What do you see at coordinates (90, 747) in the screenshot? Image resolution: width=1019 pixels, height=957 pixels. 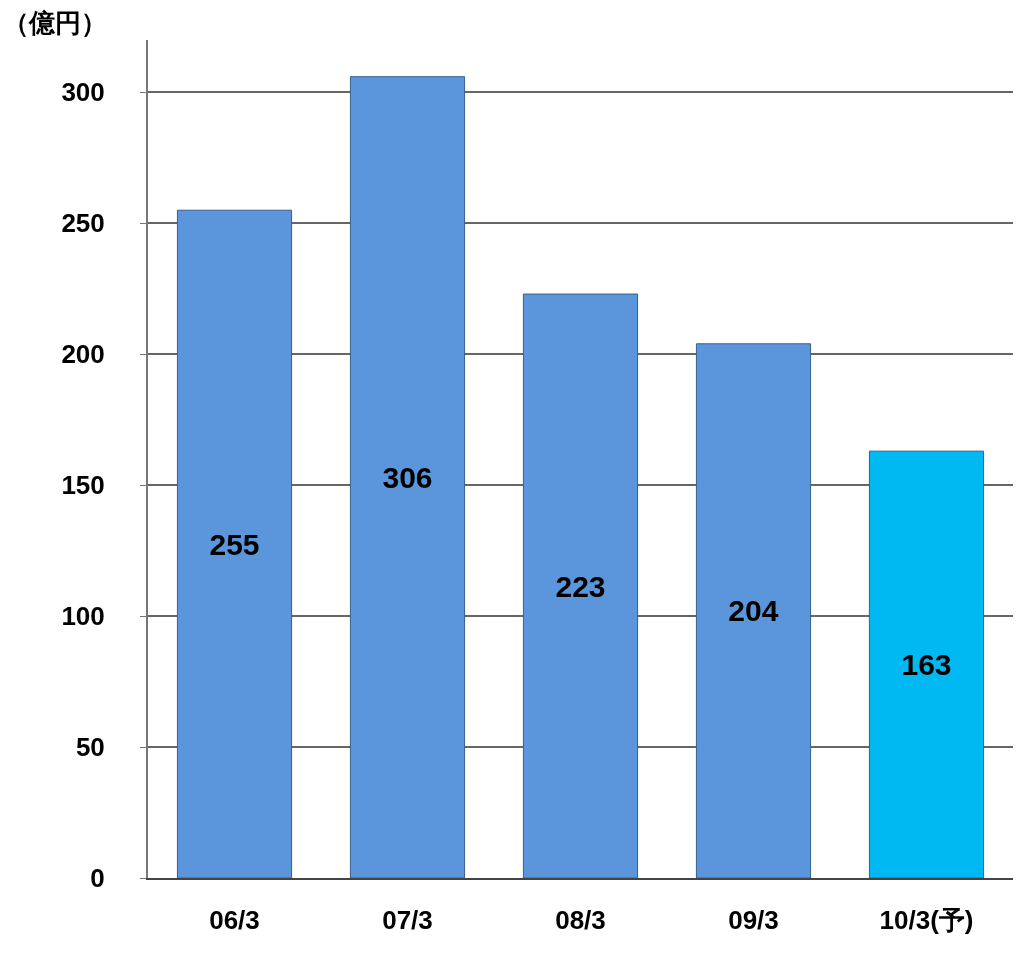 I see `y-tick-label: 50` at bounding box center [90, 747].